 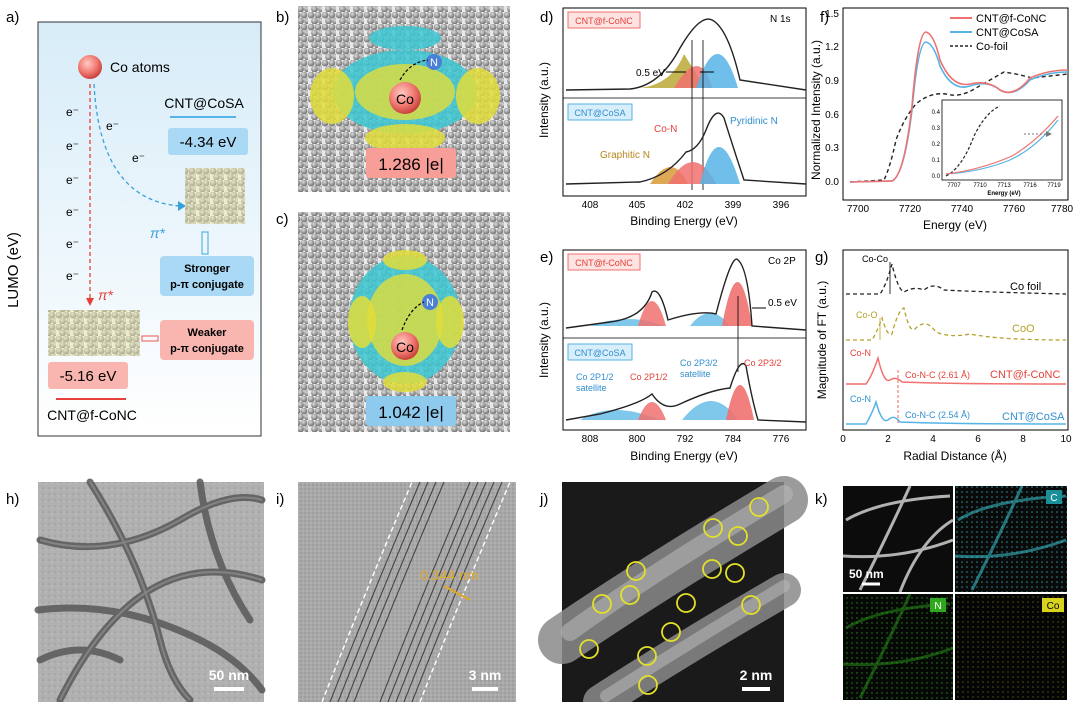 What do you see at coordinates (411, 164) in the screenshot?
I see `charge-value-b: 1.286 |e|` at bounding box center [411, 164].